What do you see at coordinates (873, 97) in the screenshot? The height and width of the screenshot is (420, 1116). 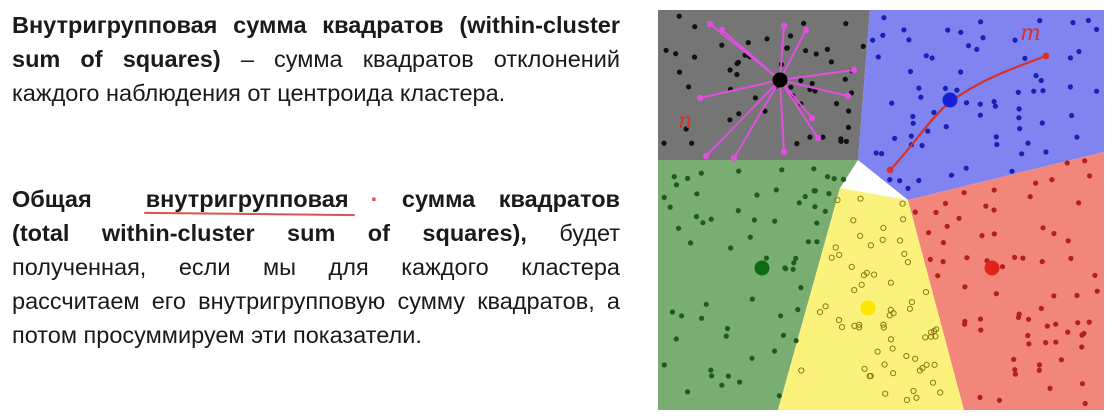 I see `distance-lines` at bounding box center [873, 97].